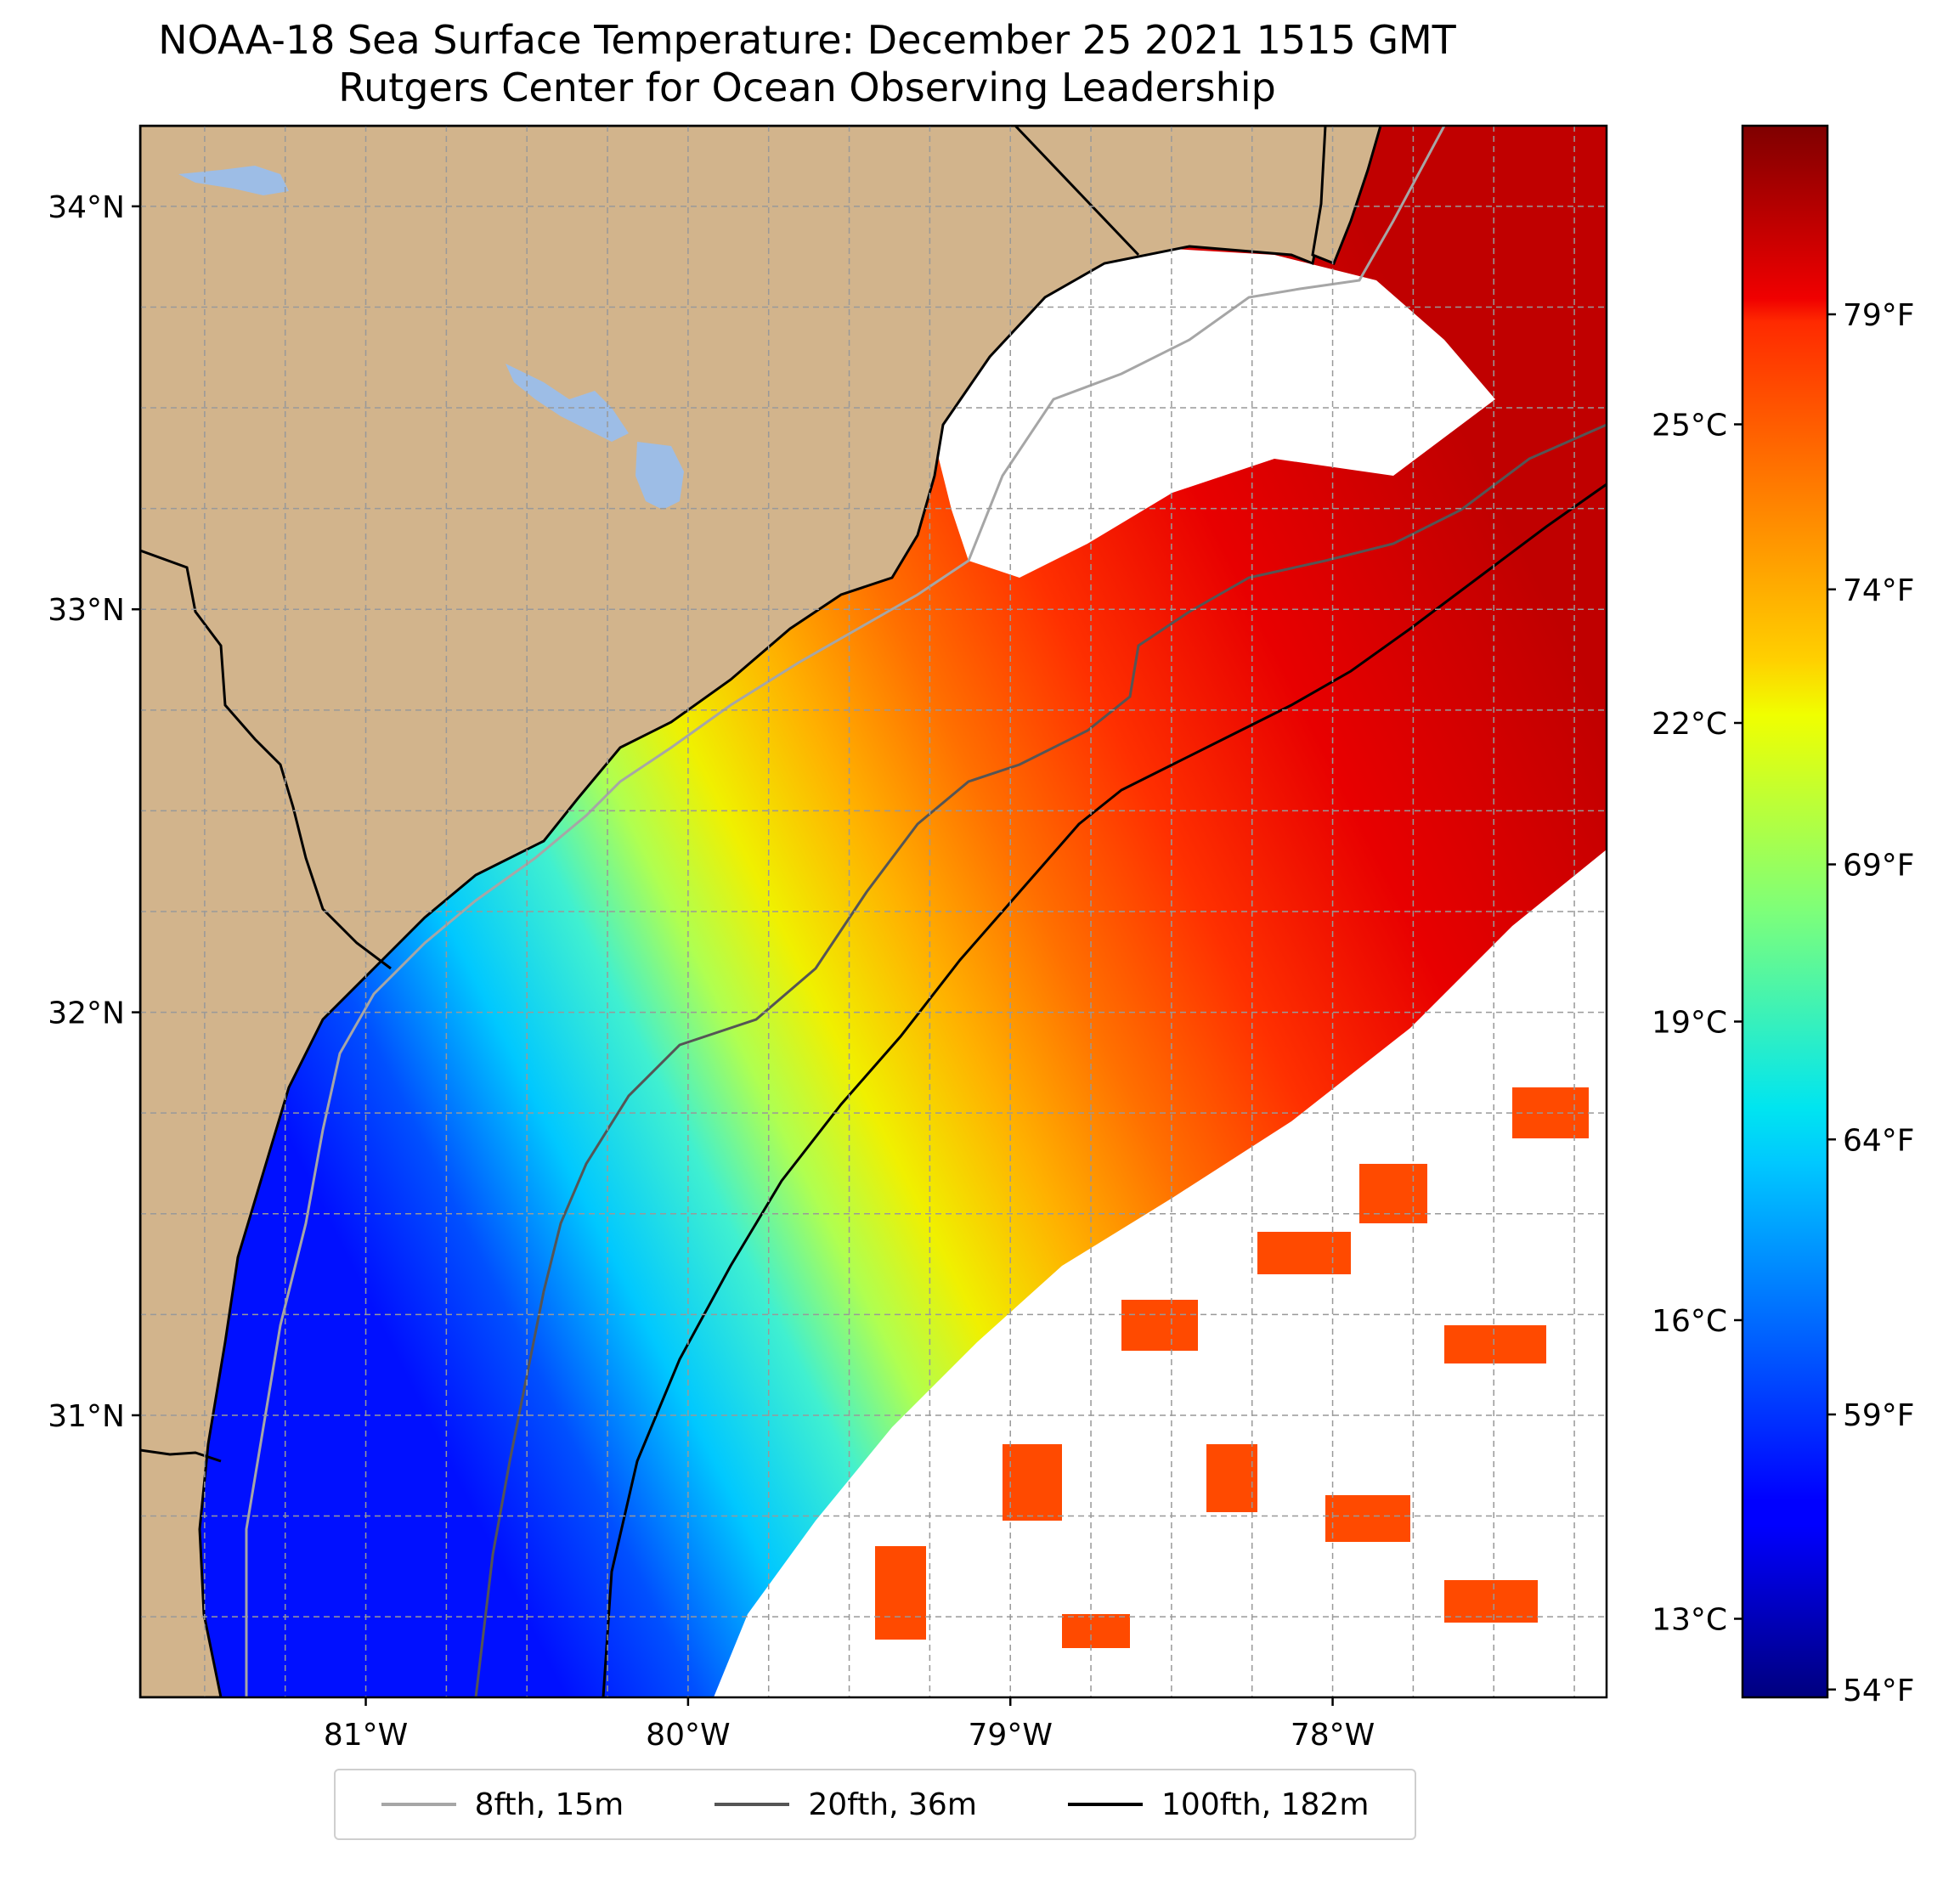 The height and width of the screenshot is (1880, 1960). What do you see at coordinates (1879, 316) in the screenshot?
I see `colorbar-f-label: 79°F` at bounding box center [1879, 316].